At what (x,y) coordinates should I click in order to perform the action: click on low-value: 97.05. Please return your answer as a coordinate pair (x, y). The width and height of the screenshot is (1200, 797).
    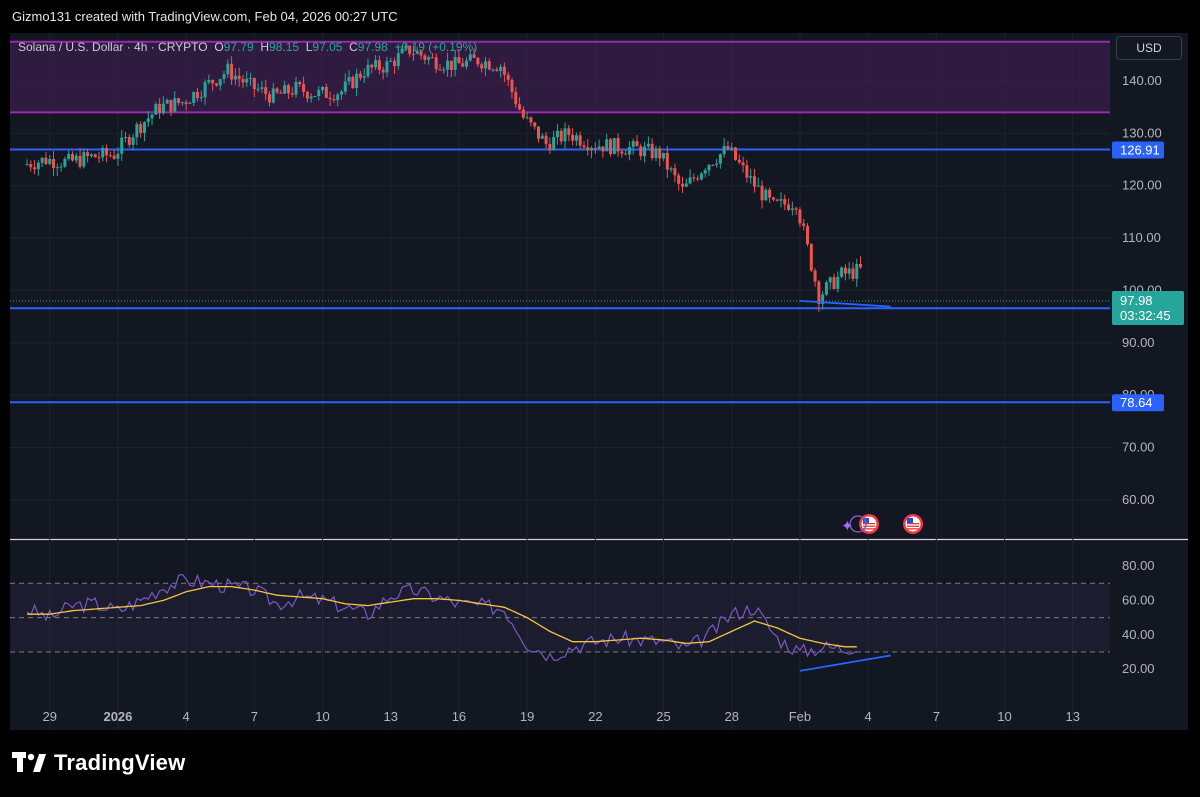
    Looking at the image, I should click on (327, 47).